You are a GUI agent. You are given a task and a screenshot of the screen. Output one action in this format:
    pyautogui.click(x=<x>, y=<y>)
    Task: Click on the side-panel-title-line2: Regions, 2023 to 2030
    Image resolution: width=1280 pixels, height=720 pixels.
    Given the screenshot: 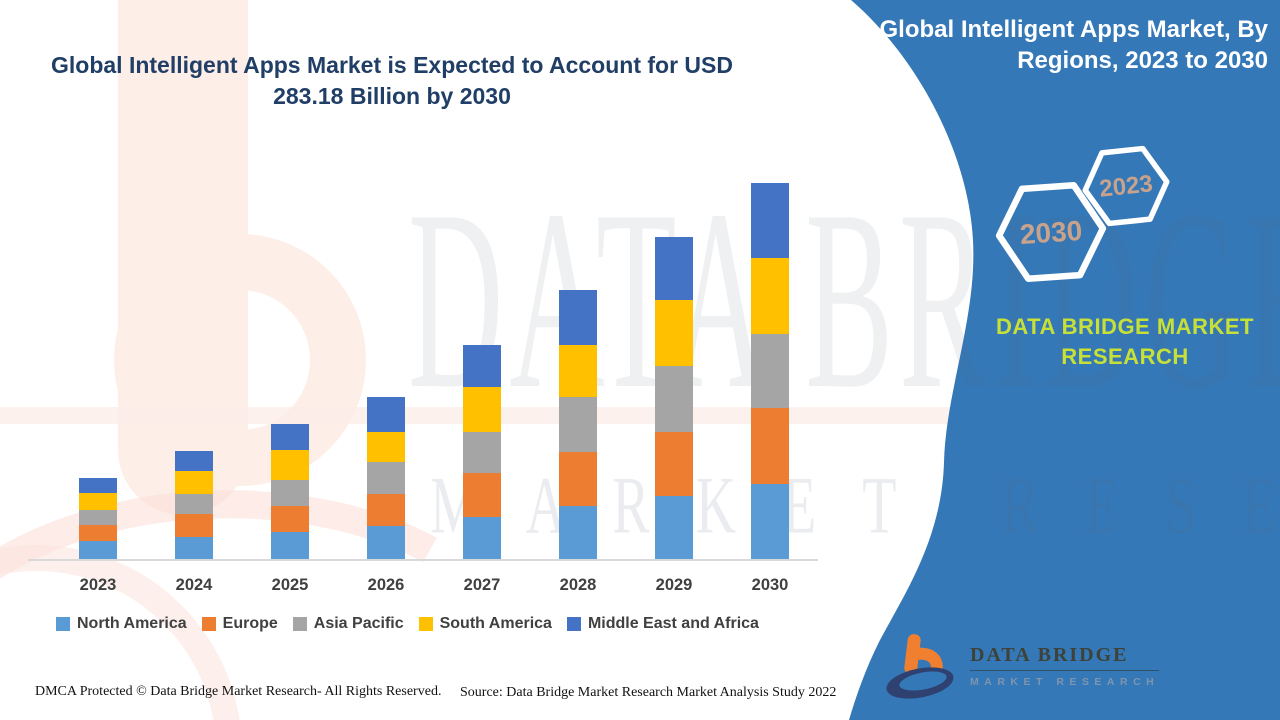 What is the action you would take?
    pyautogui.click(x=1142, y=60)
    